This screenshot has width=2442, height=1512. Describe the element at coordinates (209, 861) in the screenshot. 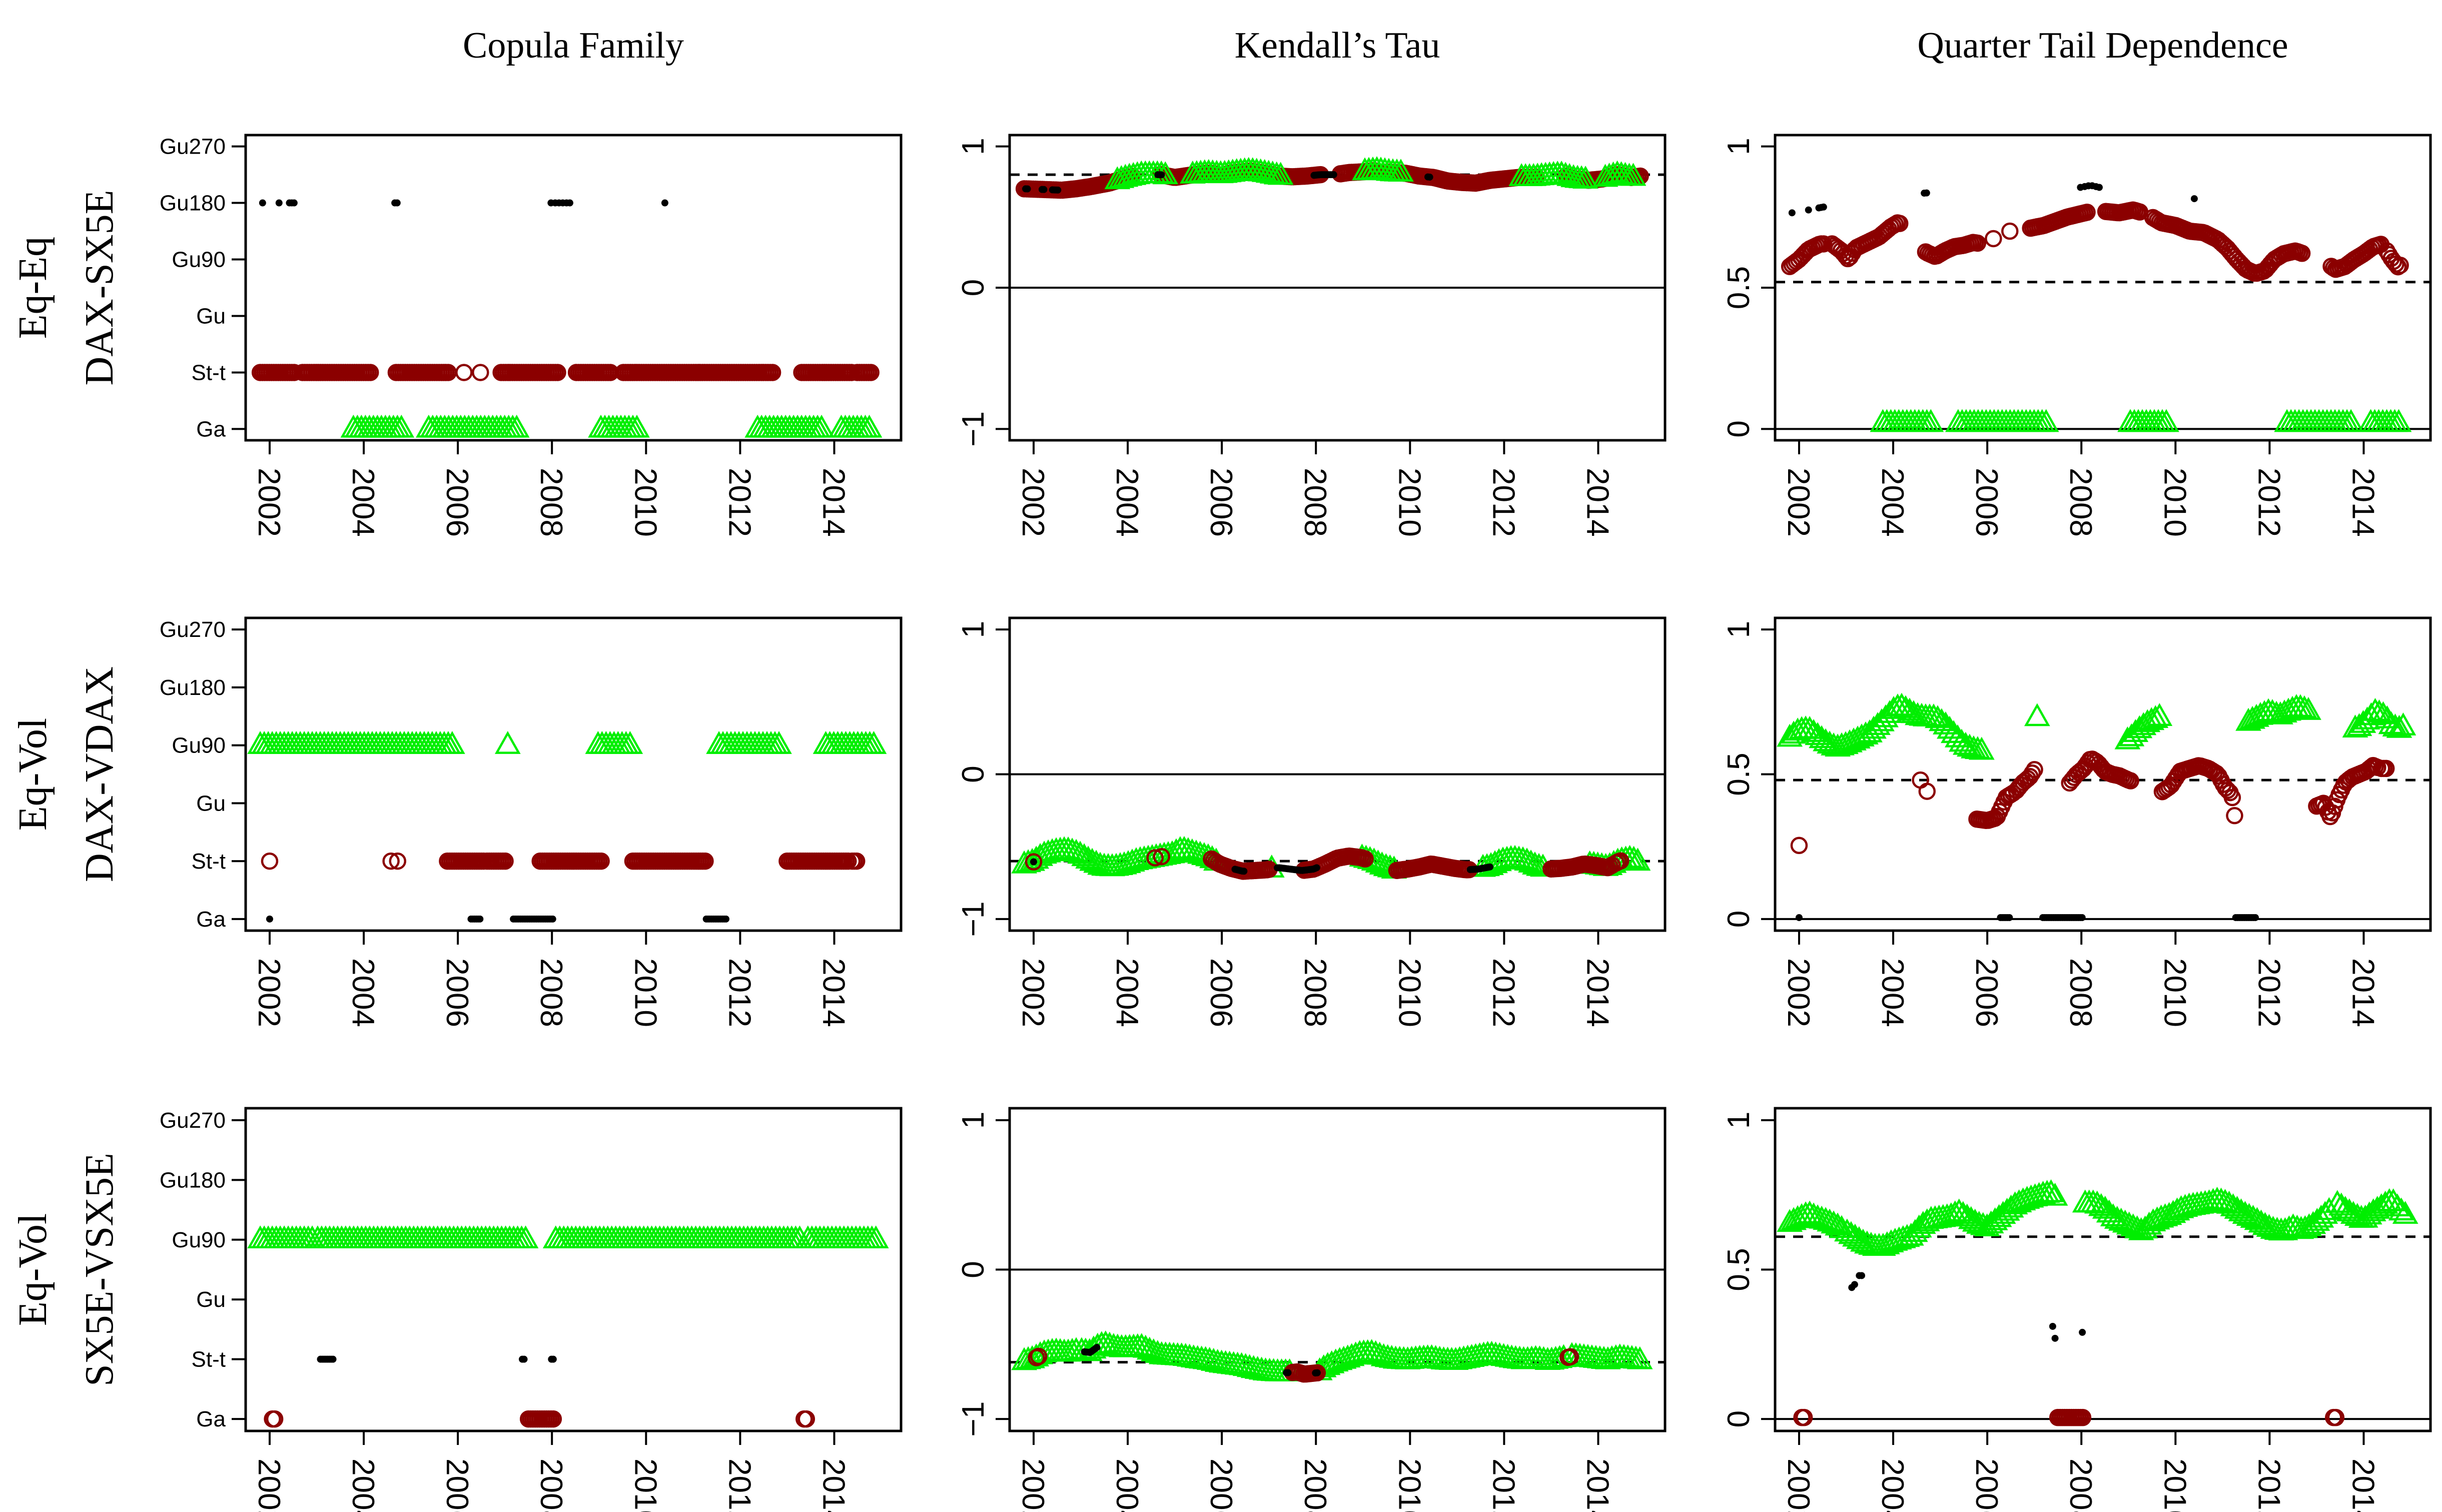

I see `category-label: St-t` at that location.